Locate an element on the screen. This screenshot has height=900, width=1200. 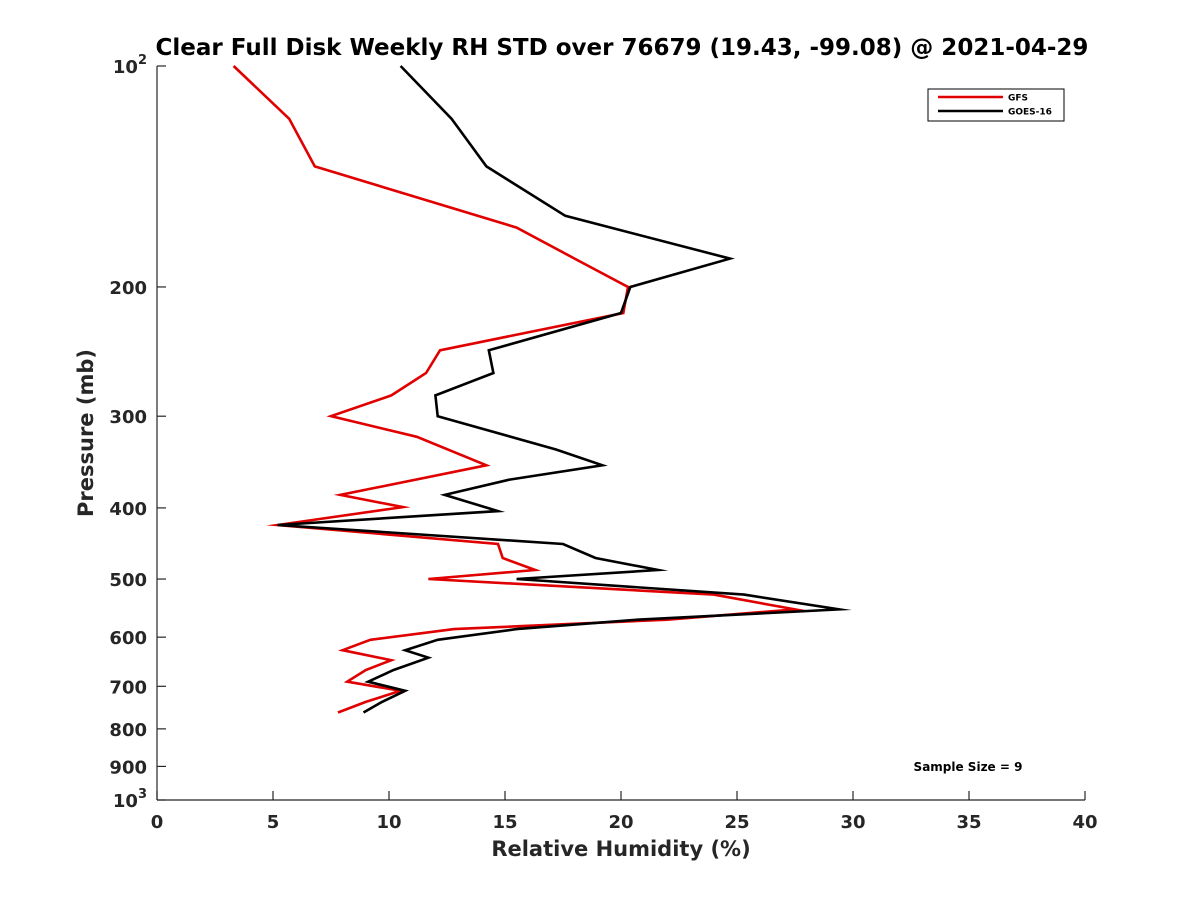
y-tick-label: 10³ is located at coordinates (130, 799).